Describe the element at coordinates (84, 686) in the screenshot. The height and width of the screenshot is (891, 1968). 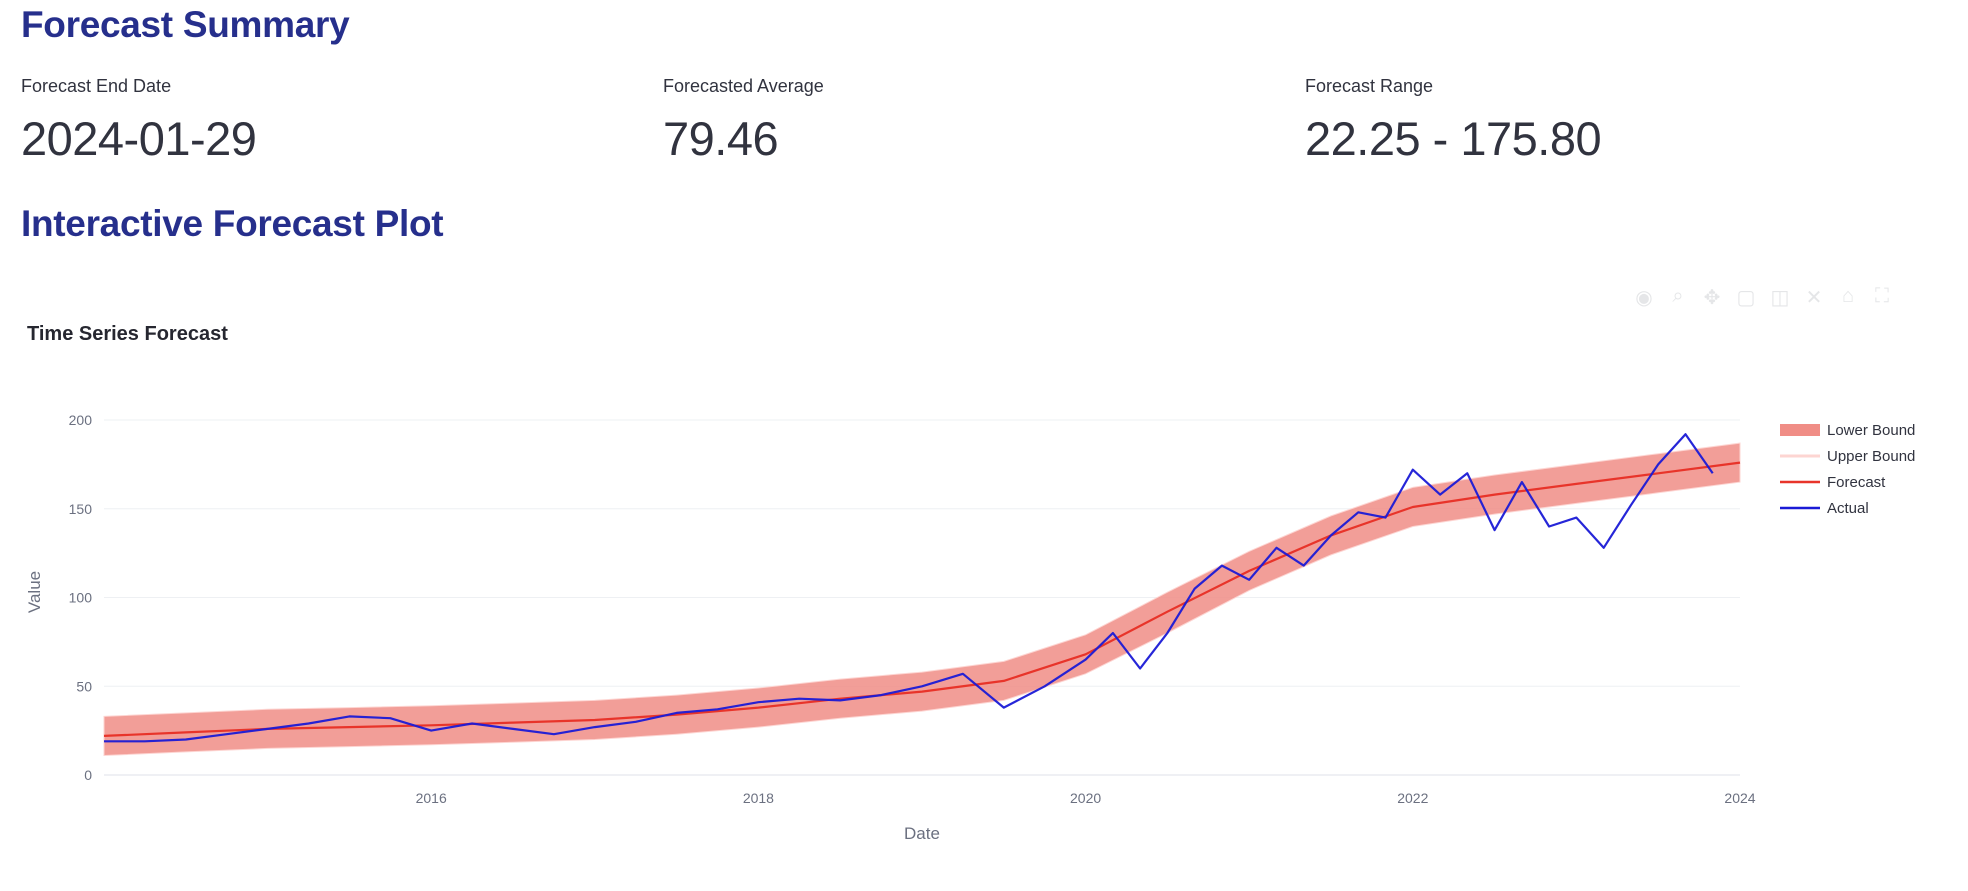
I see `y-tick-label: 50` at that location.